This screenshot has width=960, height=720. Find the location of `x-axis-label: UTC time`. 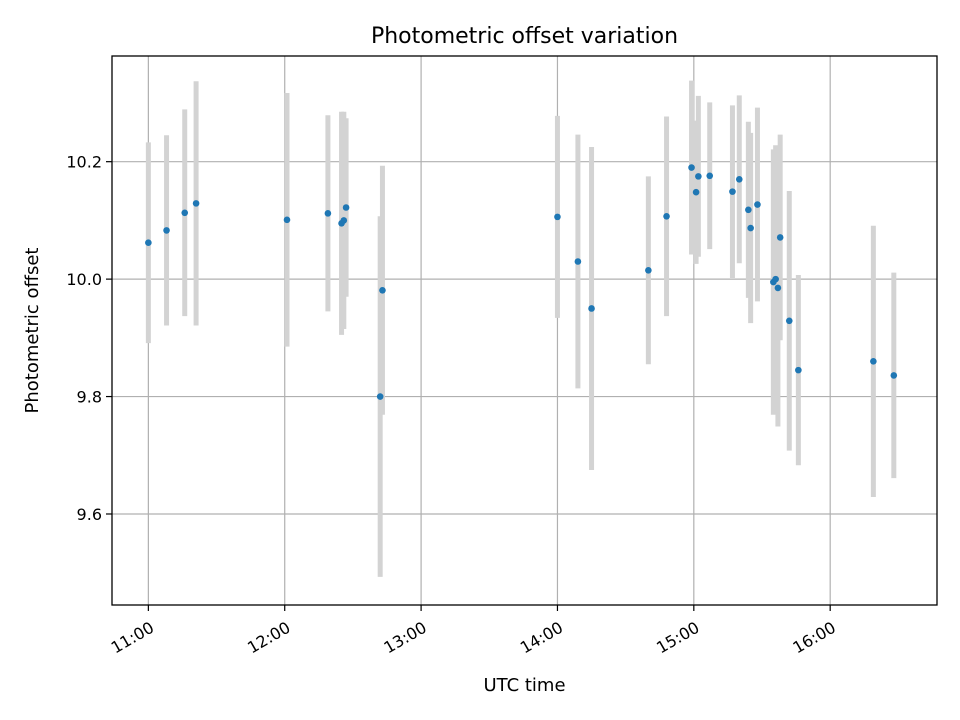

x-axis-label: UTC time is located at coordinates (524, 685).